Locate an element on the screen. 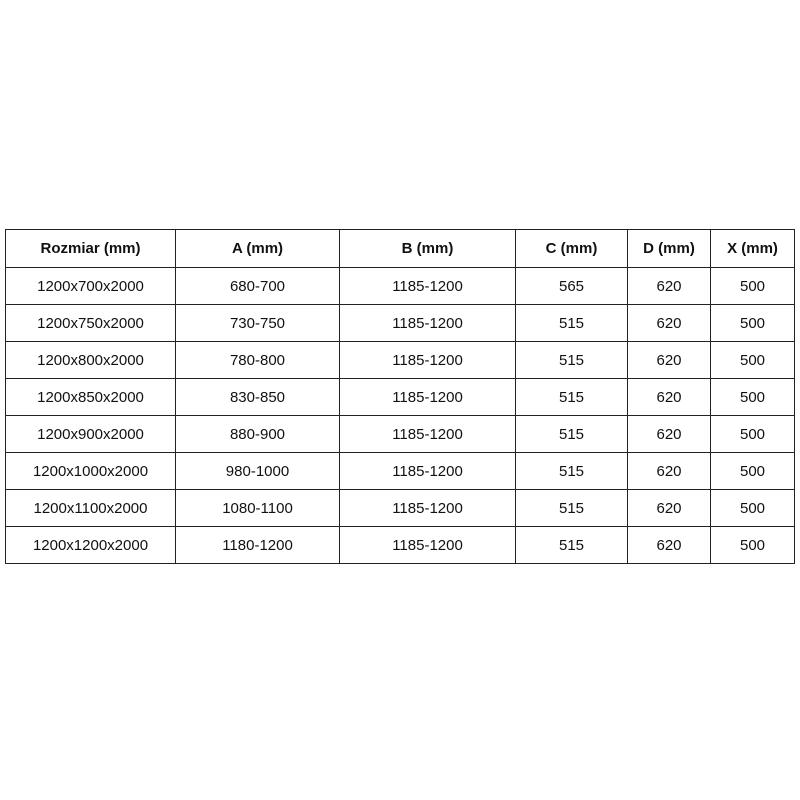  table-cell: 830-850 is located at coordinates (257, 397).